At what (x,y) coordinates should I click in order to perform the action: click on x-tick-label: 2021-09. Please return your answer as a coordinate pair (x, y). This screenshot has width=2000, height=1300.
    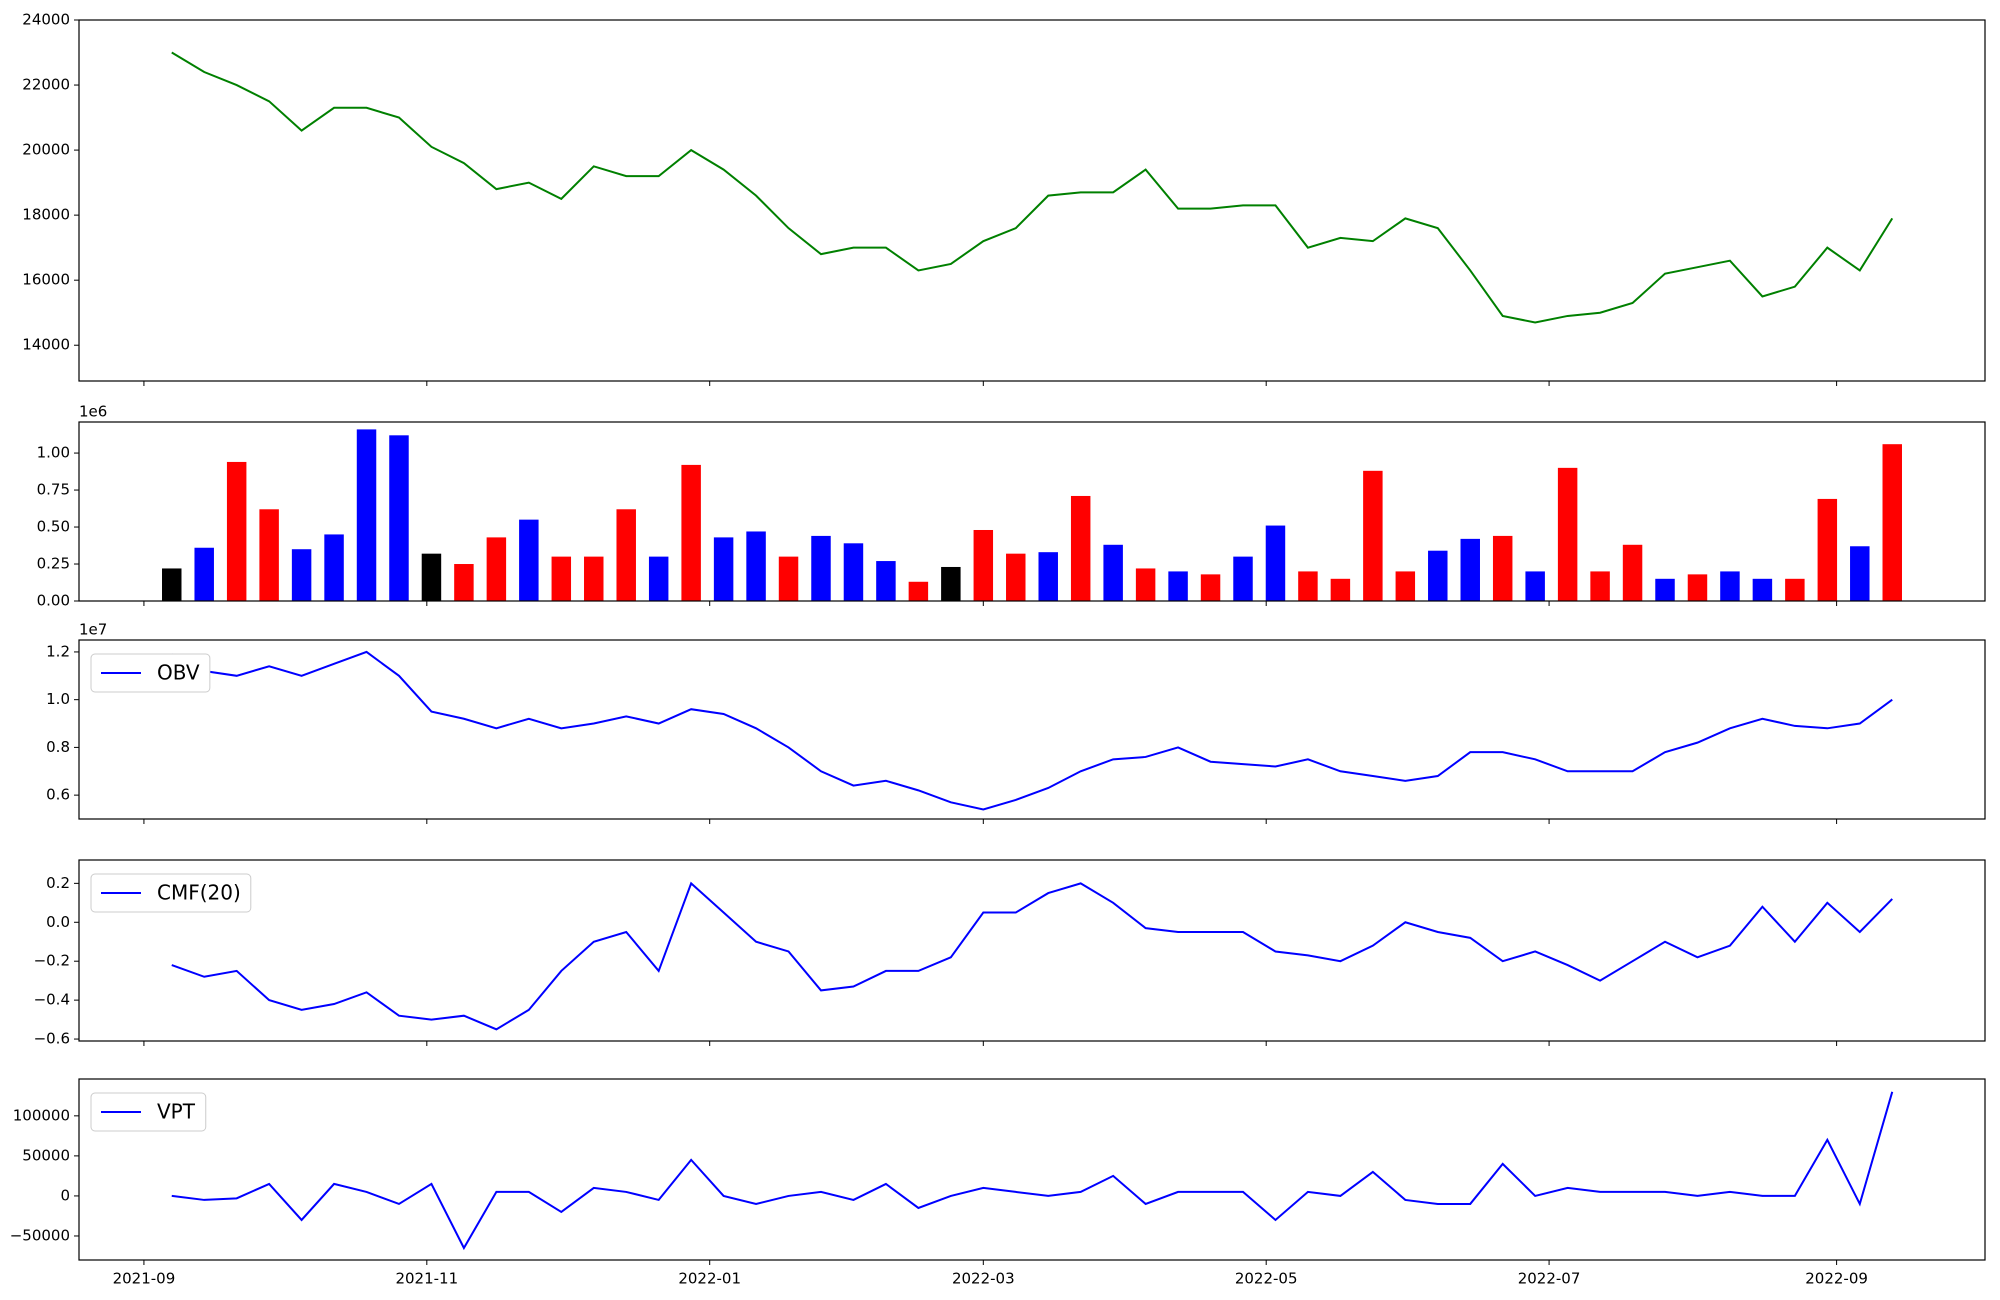
    Looking at the image, I should click on (144, 1279).